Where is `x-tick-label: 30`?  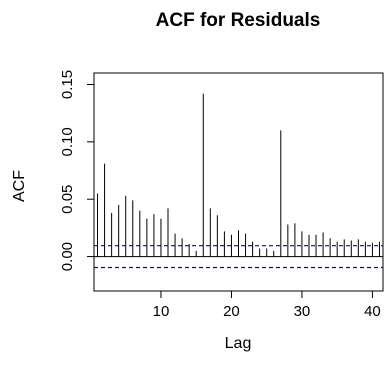
x-tick-label: 30 is located at coordinates (302, 311).